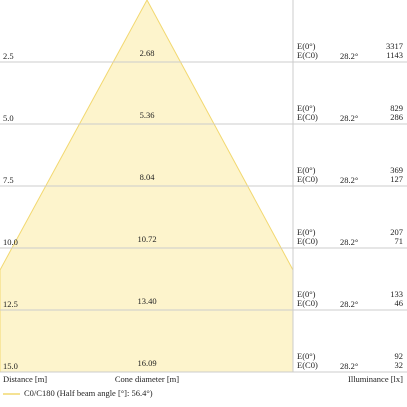 This screenshot has height=407, width=407. Describe the element at coordinates (10, 304) in the screenshot. I see `distance: 12.5` at that location.